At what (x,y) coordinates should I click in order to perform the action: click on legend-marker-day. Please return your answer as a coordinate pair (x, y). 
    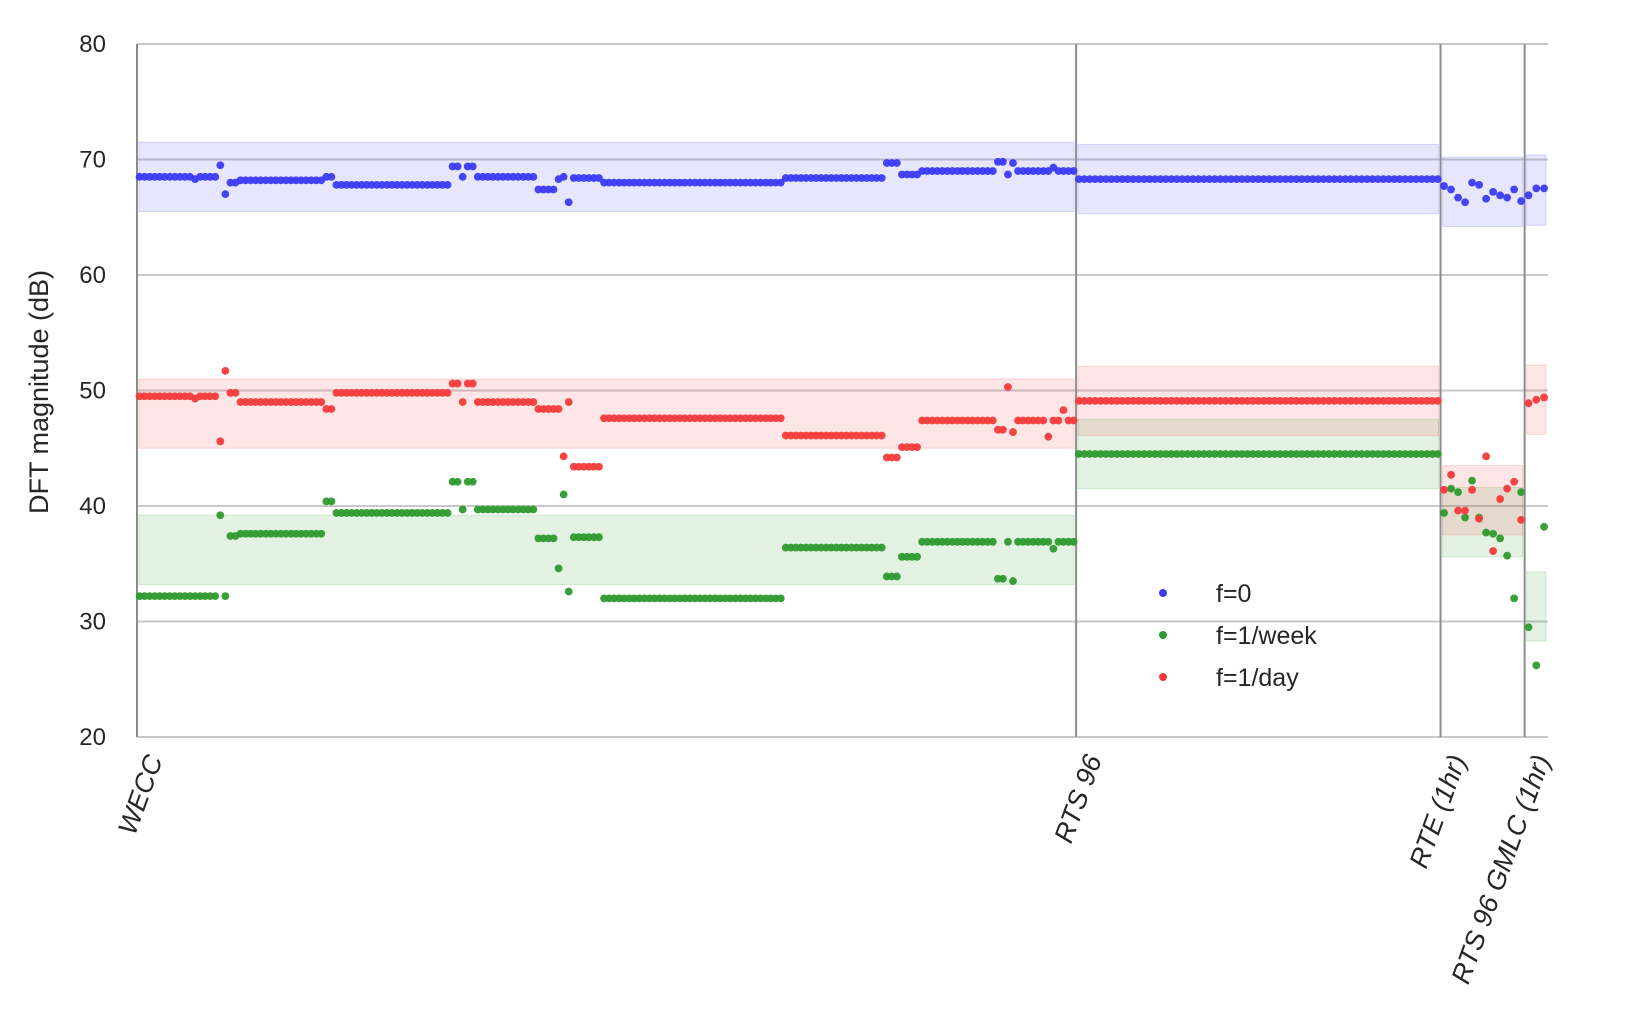
    Looking at the image, I should click on (1163, 677).